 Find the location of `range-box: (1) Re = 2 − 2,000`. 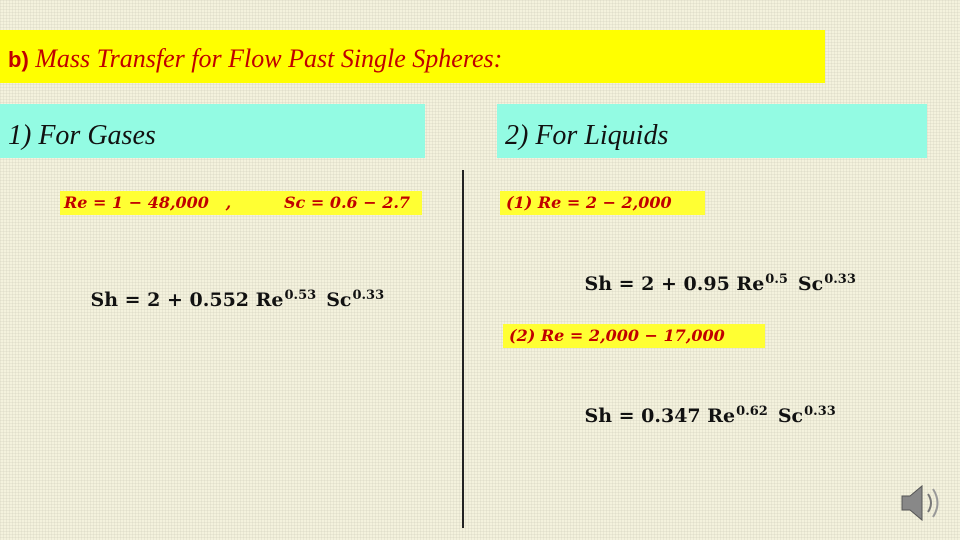

range-box: (1) Re = 2 − 2,000 is located at coordinates (602, 203).